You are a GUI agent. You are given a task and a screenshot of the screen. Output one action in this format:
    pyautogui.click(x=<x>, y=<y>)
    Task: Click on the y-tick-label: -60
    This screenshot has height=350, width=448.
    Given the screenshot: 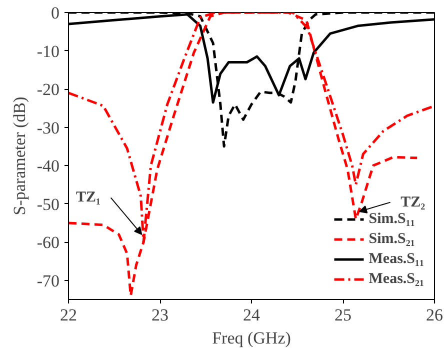 What is the action you would take?
    pyautogui.click(x=48, y=242)
    